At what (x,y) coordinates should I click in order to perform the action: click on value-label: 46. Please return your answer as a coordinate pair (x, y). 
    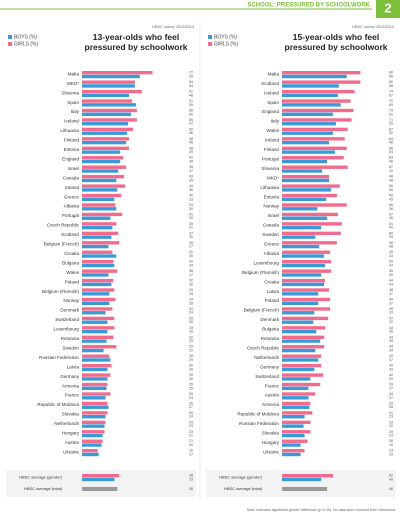
    Looking at the image, I should click on (391, 218).